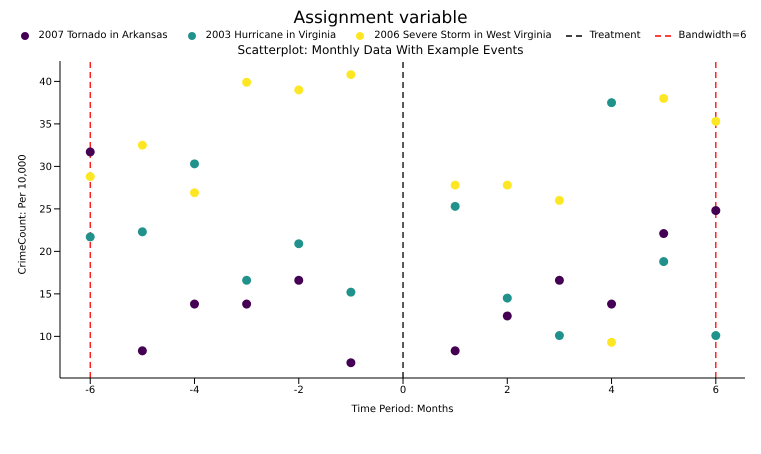 The height and width of the screenshot is (454, 761). I want to click on x-tick-label: 4, so click(611, 390).